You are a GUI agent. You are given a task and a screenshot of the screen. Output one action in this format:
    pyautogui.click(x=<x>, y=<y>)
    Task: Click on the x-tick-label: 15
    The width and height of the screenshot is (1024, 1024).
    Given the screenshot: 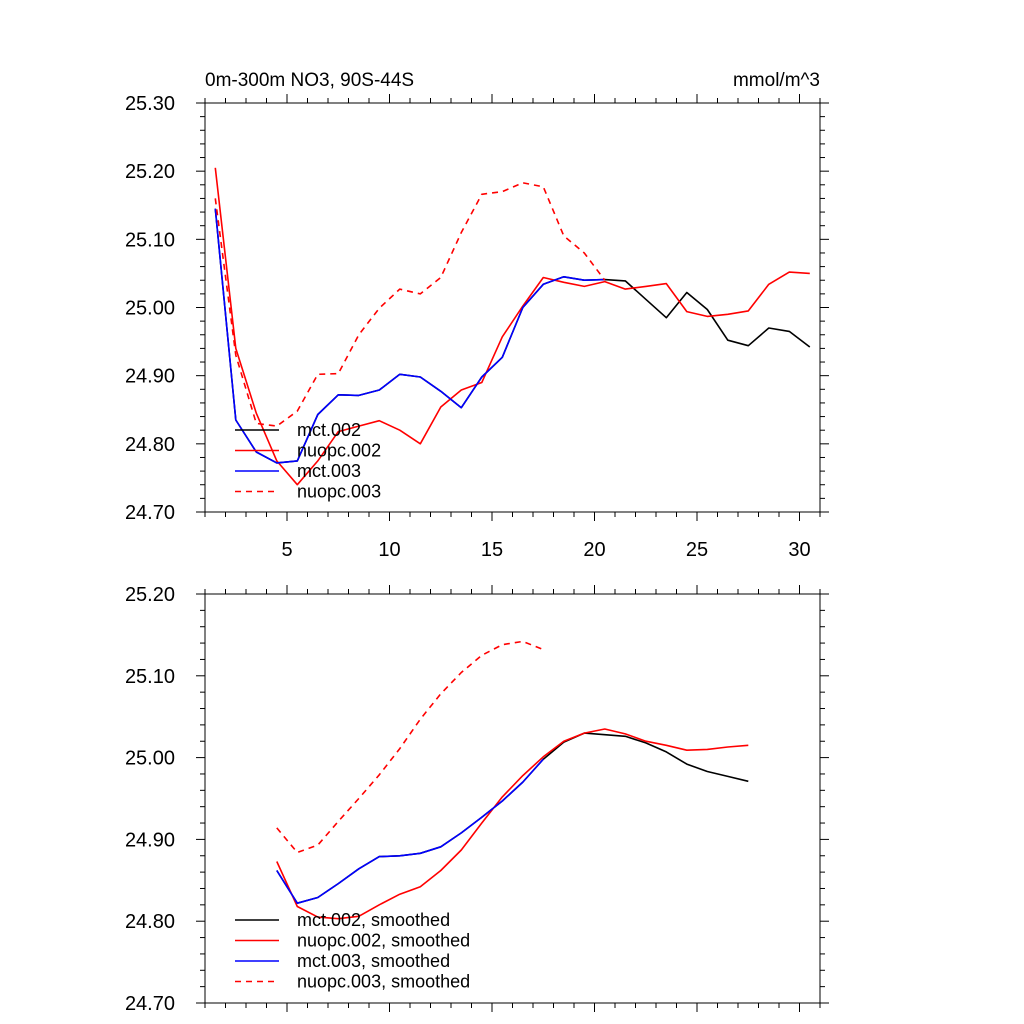 What is the action you would take?
    pyautogui.click(x=492, y=550)
    